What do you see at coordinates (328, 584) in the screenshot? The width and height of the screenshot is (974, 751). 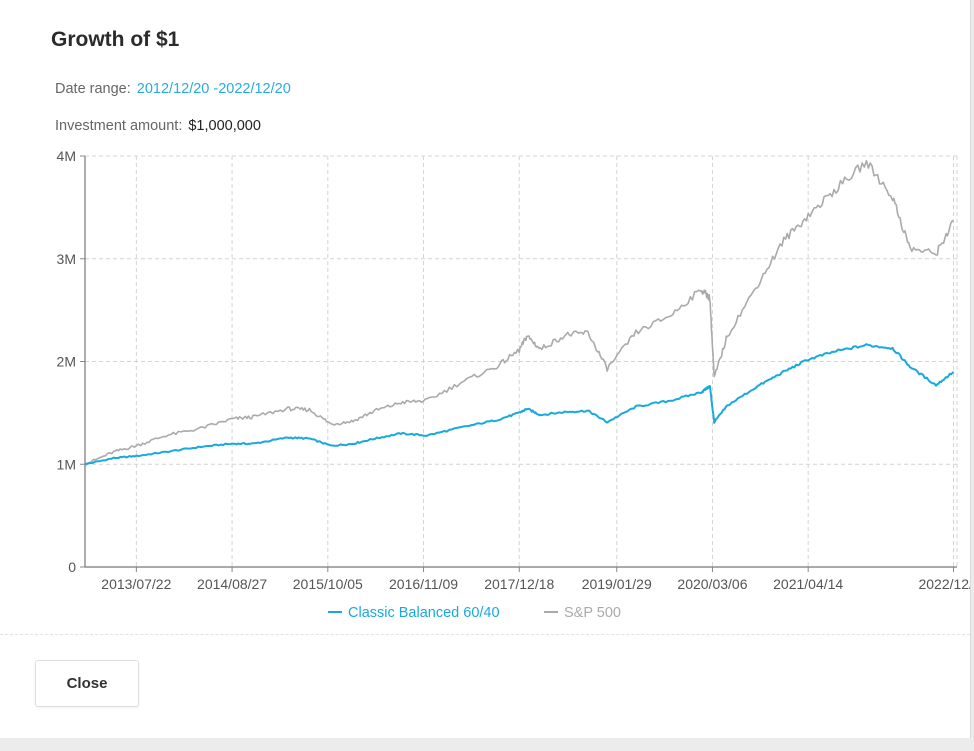 I see `x-tick-label: 2015/10/05` at bounding box center [328, 584].